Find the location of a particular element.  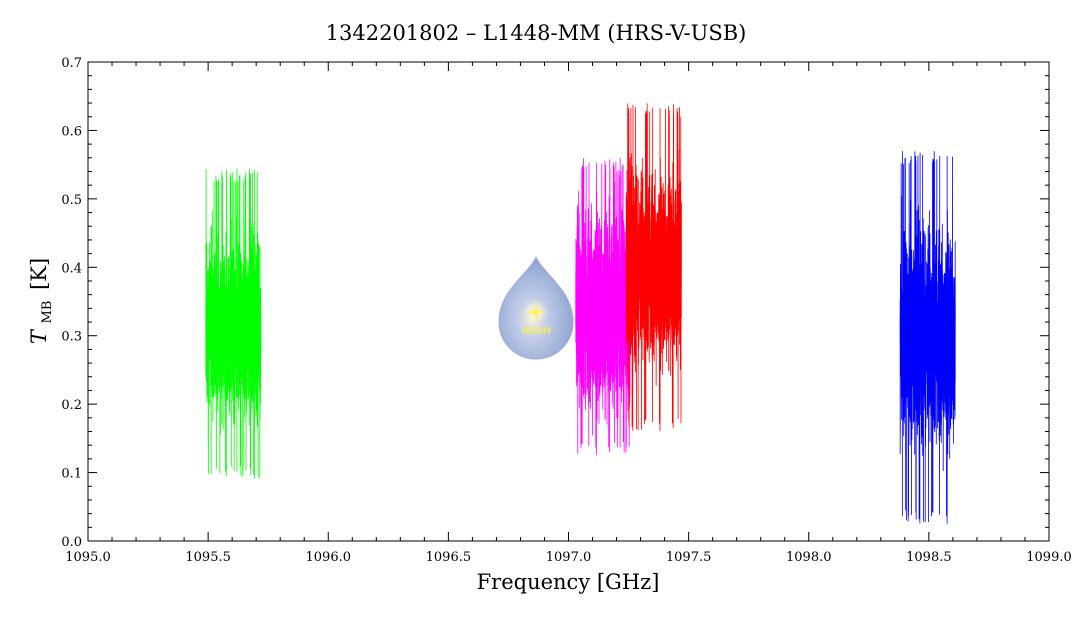

wish-logo: WISH is located at coordinates (536, 307).